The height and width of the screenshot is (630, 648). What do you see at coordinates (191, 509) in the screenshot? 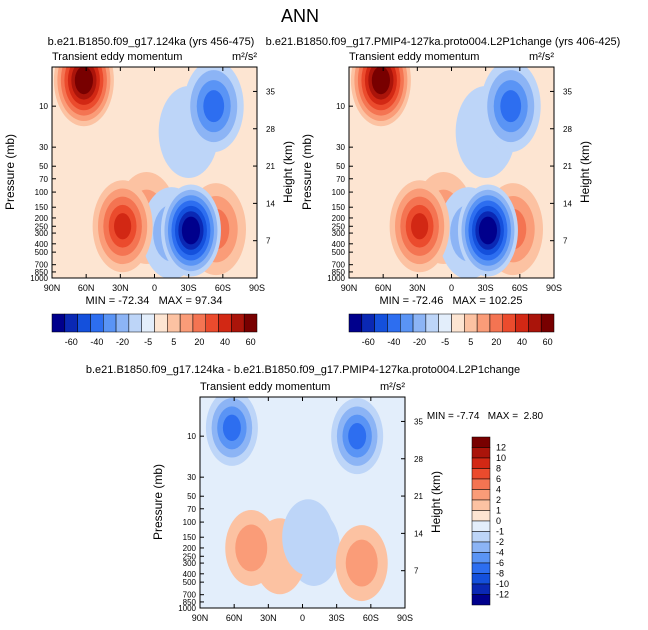
I see `y-tick-label: 70` at bounding box center [191, 509].